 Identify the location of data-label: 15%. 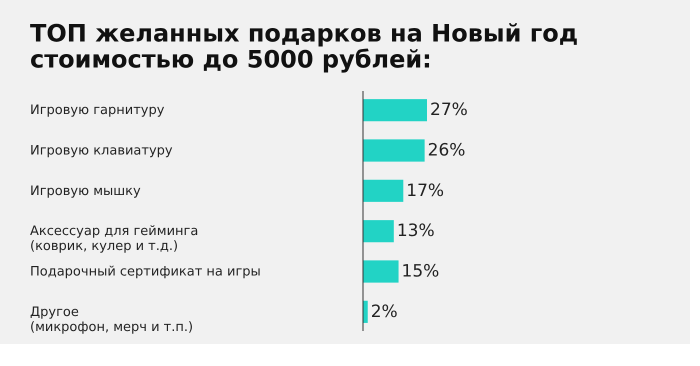
(421, 272).